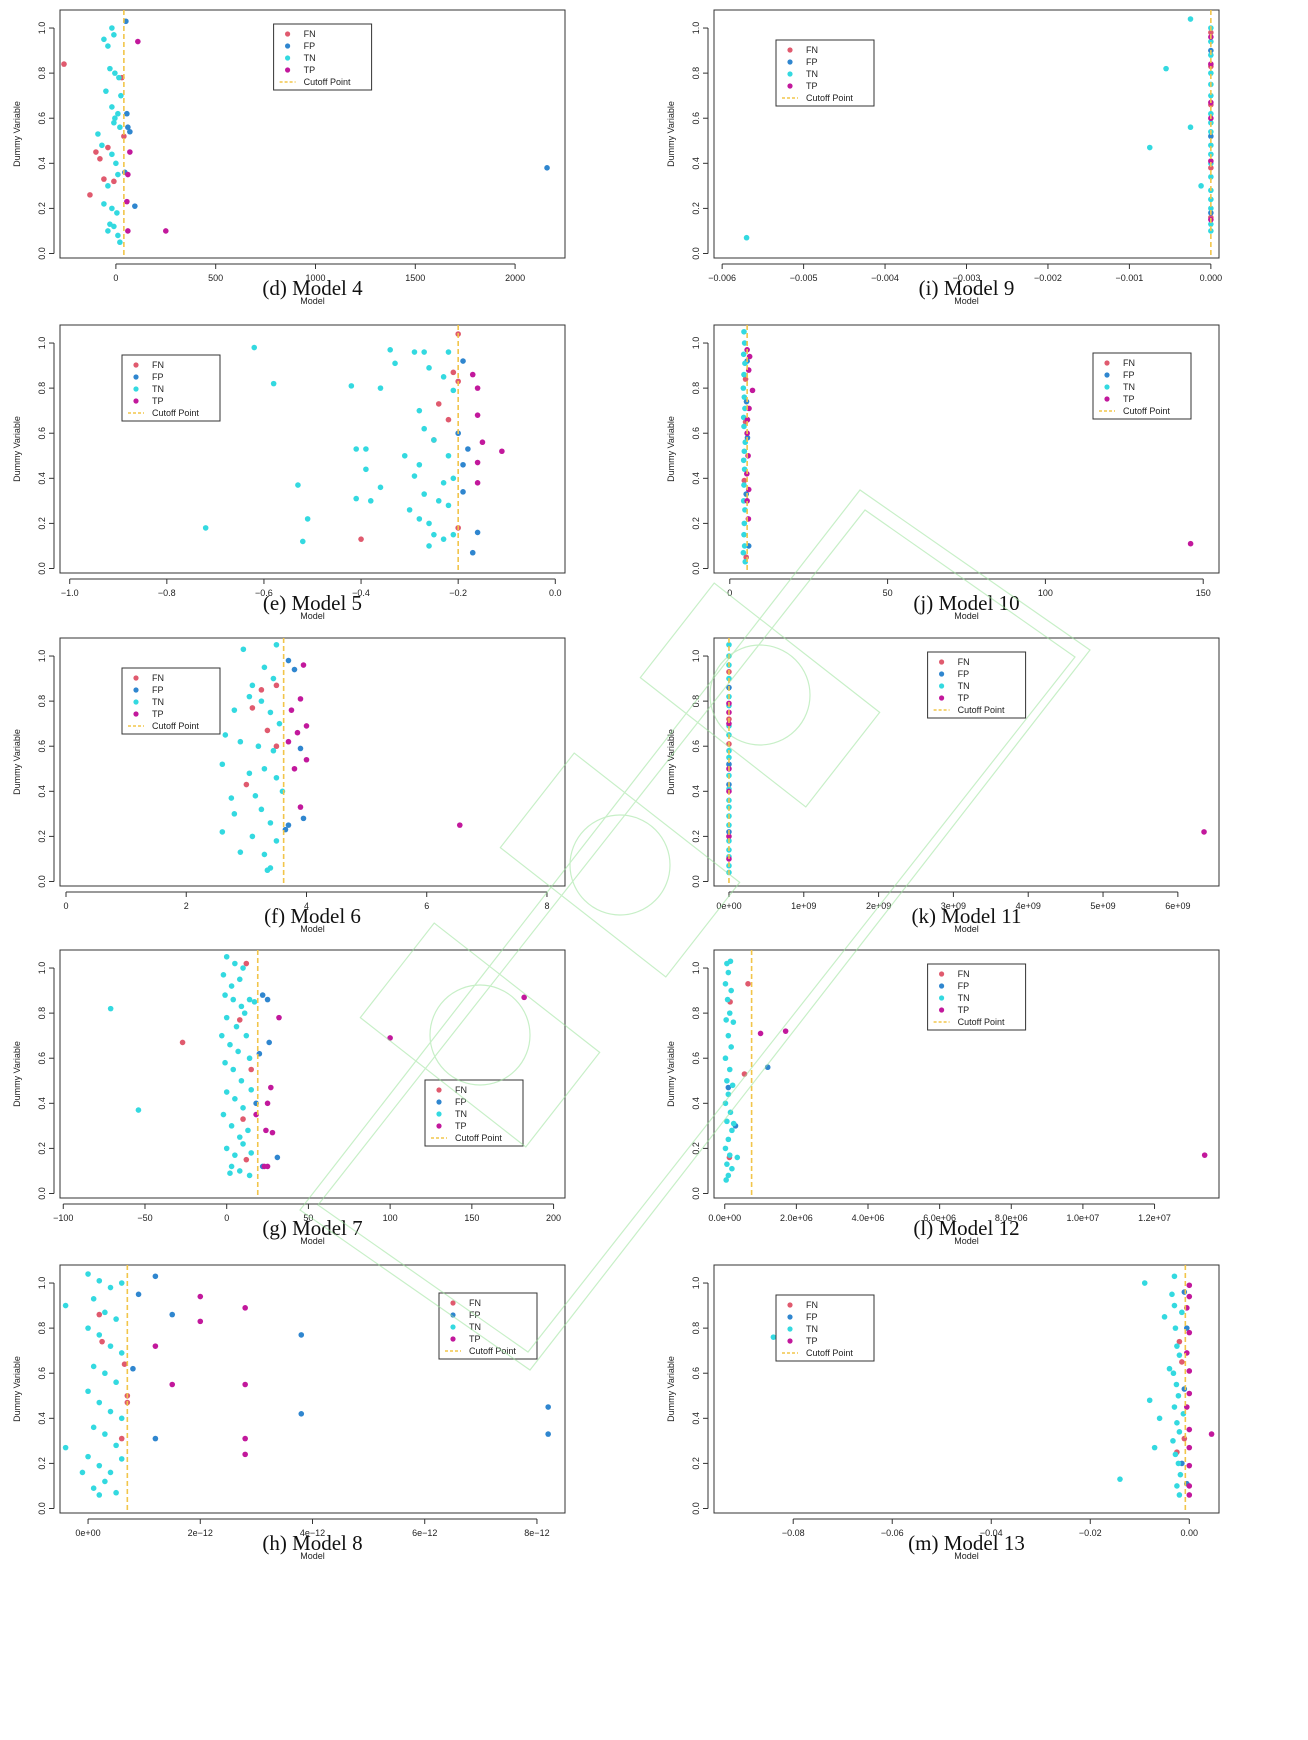 The height and width of the screenshot is (1740, 1308). Describe the element at coordinates (964, 974) in the screenshot. I see `legend-label: FN` at that location.